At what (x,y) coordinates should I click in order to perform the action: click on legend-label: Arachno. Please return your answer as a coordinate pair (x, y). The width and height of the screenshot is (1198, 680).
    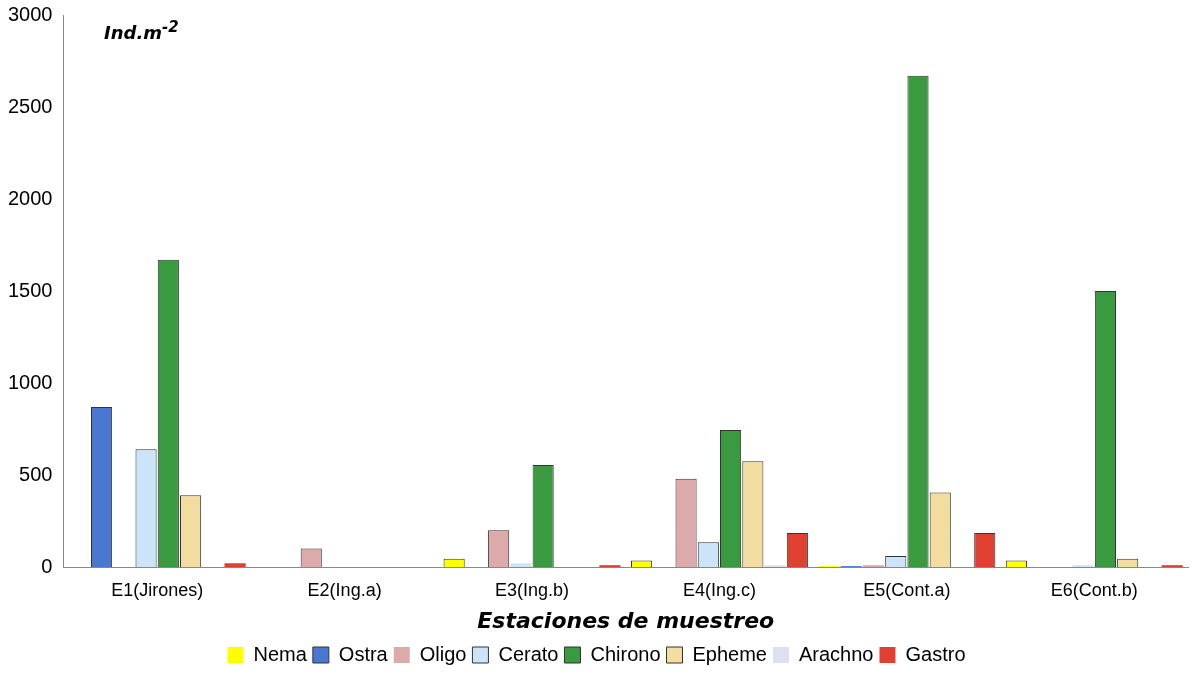
    Looking at the image, I should click on (836, 653).